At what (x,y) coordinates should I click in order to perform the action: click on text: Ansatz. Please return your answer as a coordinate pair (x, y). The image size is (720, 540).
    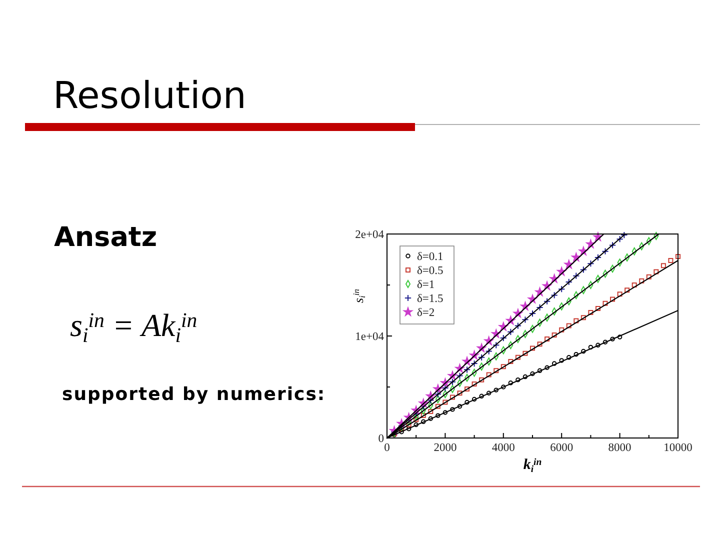
    Looking at the image, I should click on (106, 237).